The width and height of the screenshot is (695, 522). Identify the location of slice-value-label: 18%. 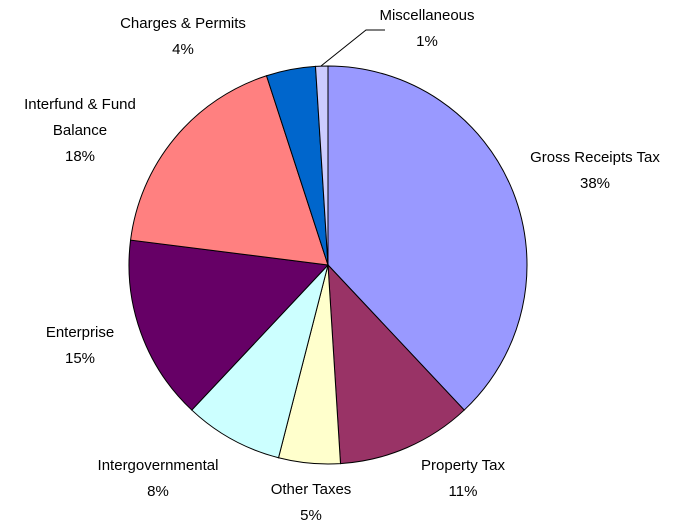
(80, 156).